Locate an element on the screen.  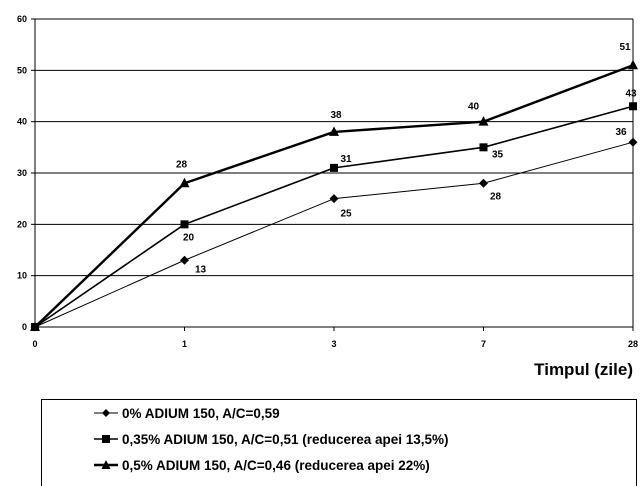
data-label: 38 is located at coordinates (336, 115).